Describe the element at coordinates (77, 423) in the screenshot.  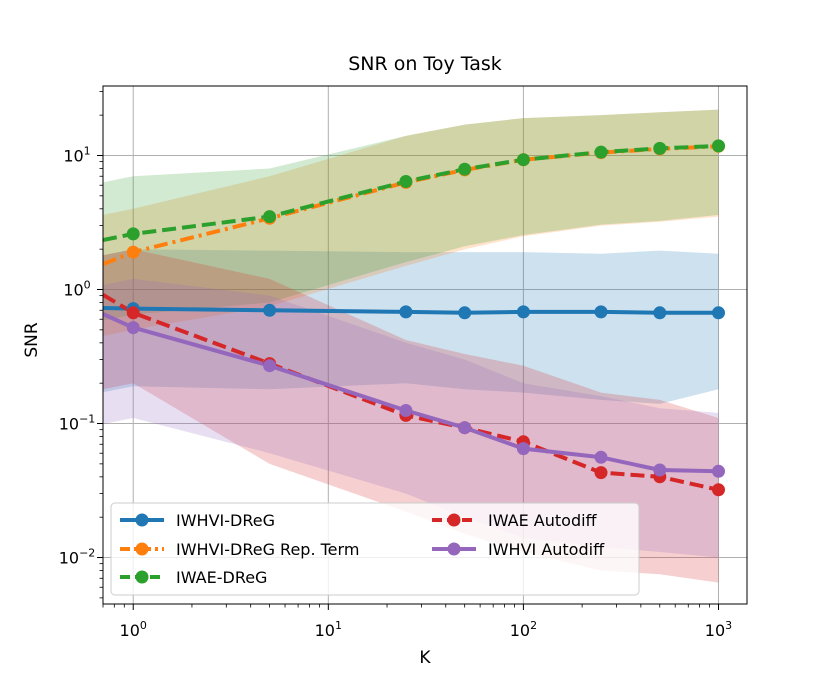
I see `y-tick-label: 10⁻¹` at that location.